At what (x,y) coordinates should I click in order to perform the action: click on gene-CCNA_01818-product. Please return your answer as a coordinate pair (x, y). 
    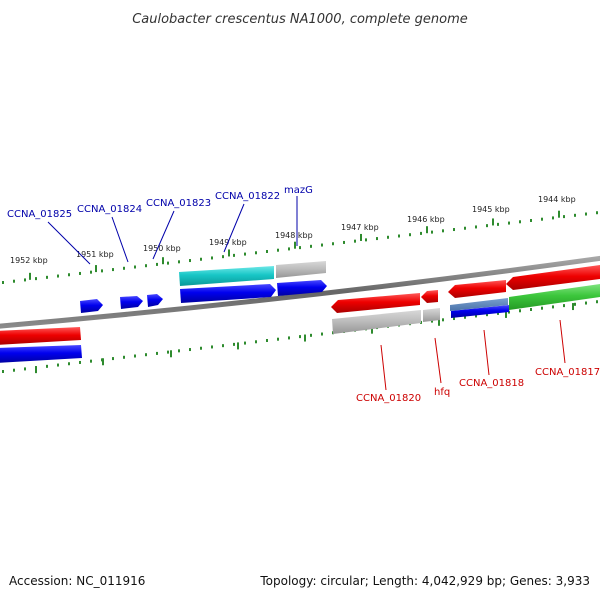
    Looking at the image, I should click on (479, 304).